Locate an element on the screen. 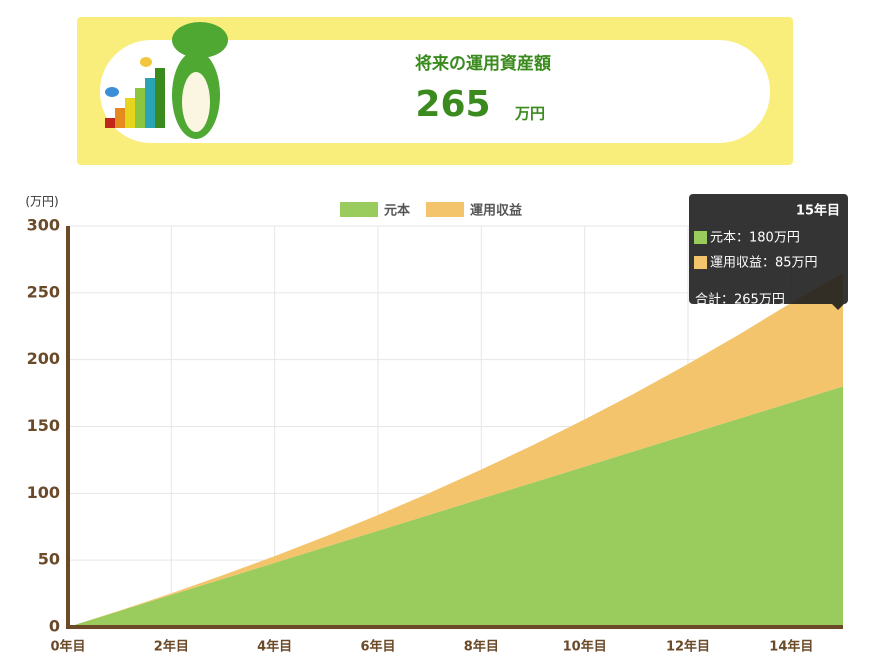 The width and height of the screenshot is (870, 662). y-tick-label: 0 is located at coordinates (54, 626).